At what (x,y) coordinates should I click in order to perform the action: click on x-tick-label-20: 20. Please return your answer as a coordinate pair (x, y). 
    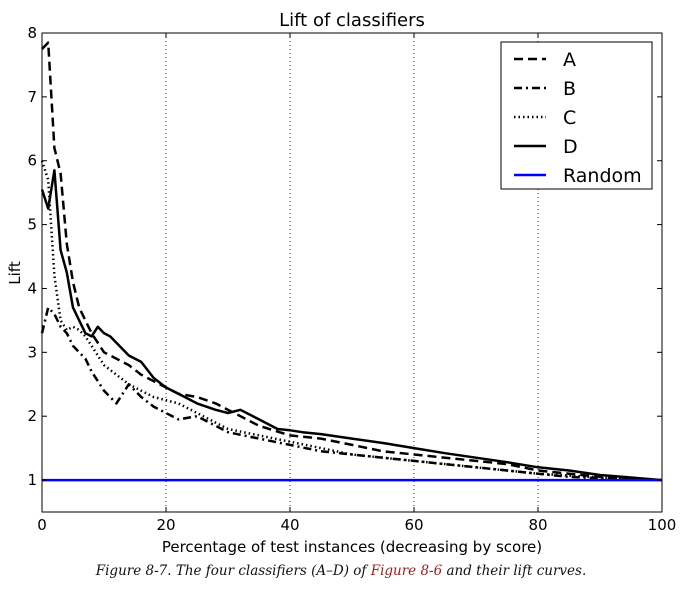
    Looking at the image, I should click on (165, 525).